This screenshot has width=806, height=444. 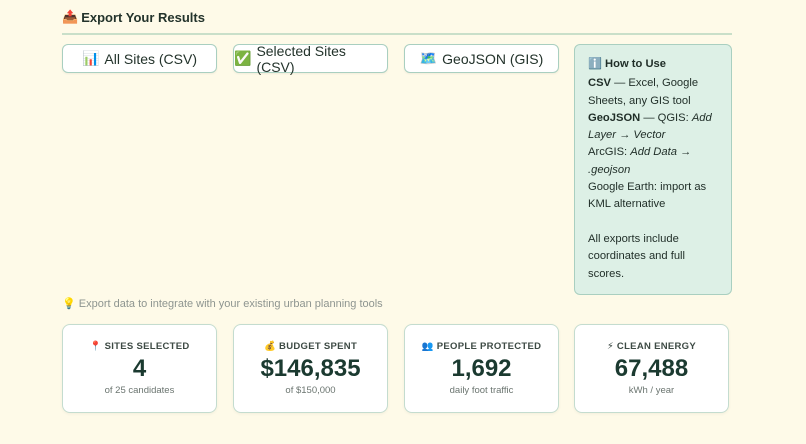 I want to click on export-selected-sites-label: Selected Sites (CSV), so click(x=301, y=58).